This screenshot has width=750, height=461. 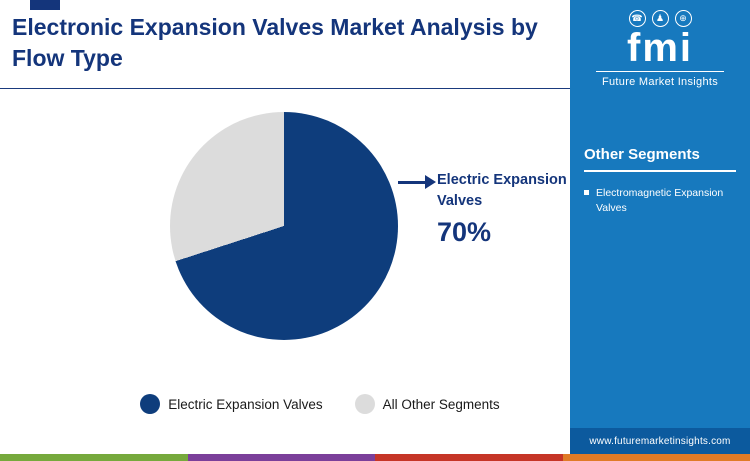 I want to click on legend-label: All Other Segments, so click(x=441, y=404).